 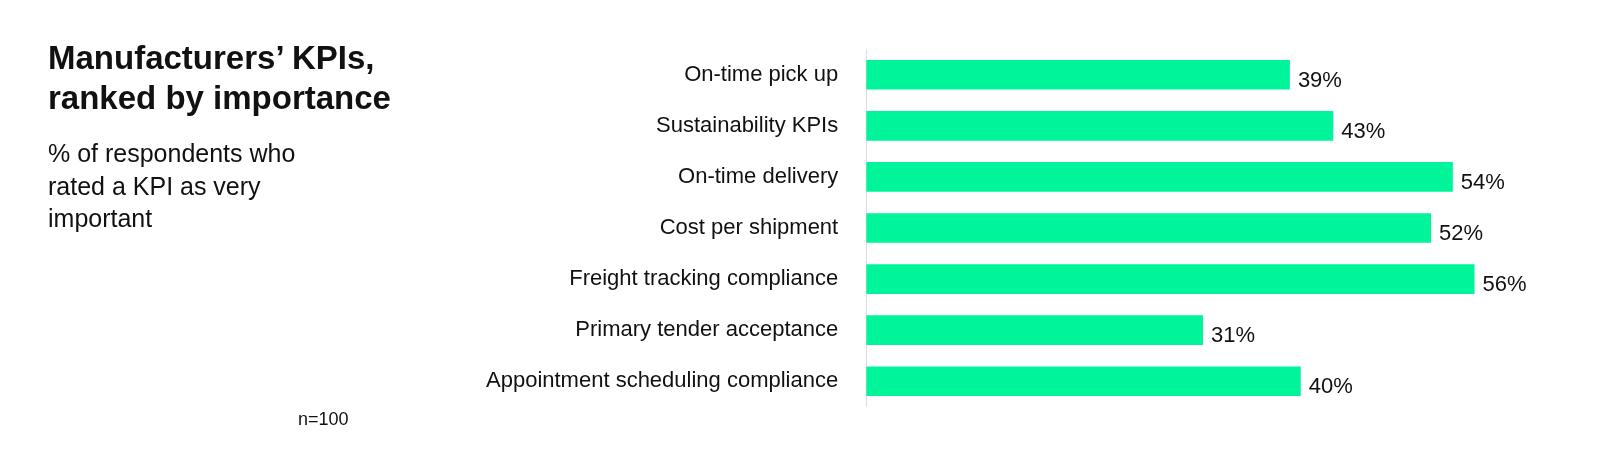 I want to click on y-tick-label: Freight tracking compliance, so click(x=704, y=278).